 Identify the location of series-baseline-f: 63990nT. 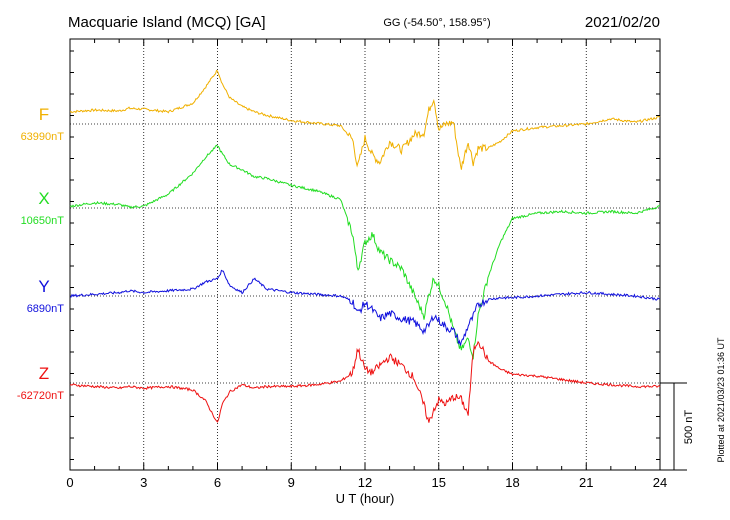
(43, 137).